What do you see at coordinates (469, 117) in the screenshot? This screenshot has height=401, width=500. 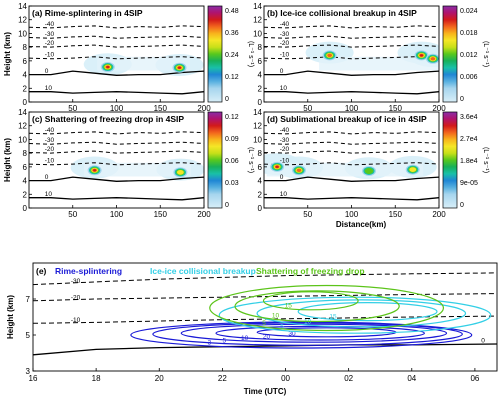 I see `colorbar-tick-label: 3.6e4` at bounding box center [469, 117].